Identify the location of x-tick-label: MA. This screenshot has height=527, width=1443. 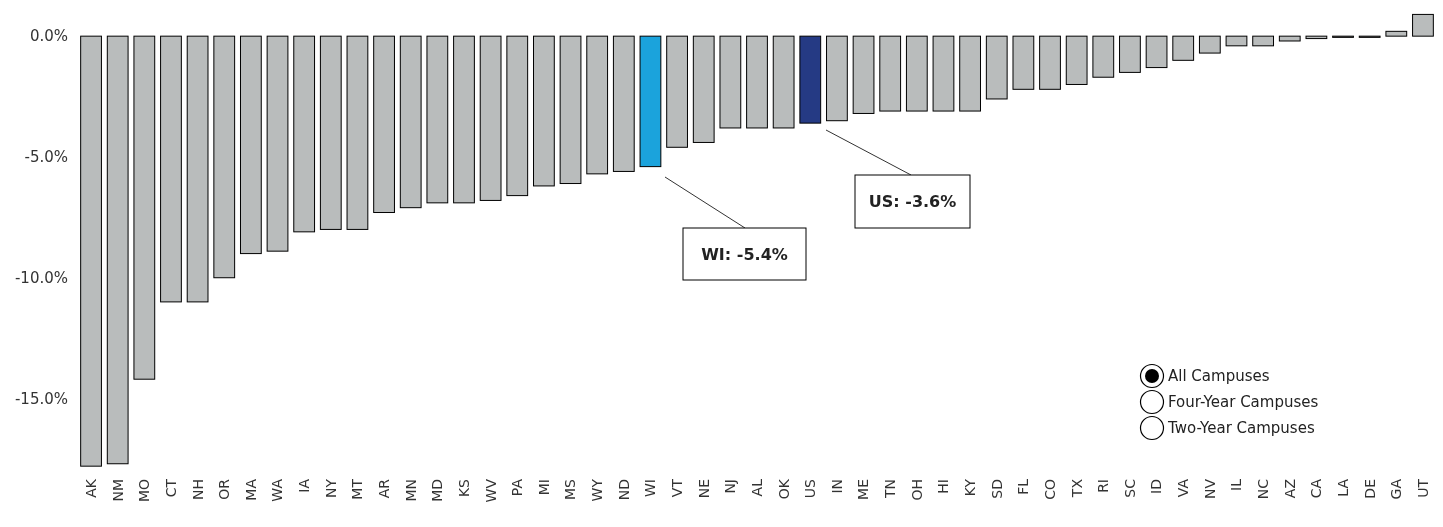
(250, 489).